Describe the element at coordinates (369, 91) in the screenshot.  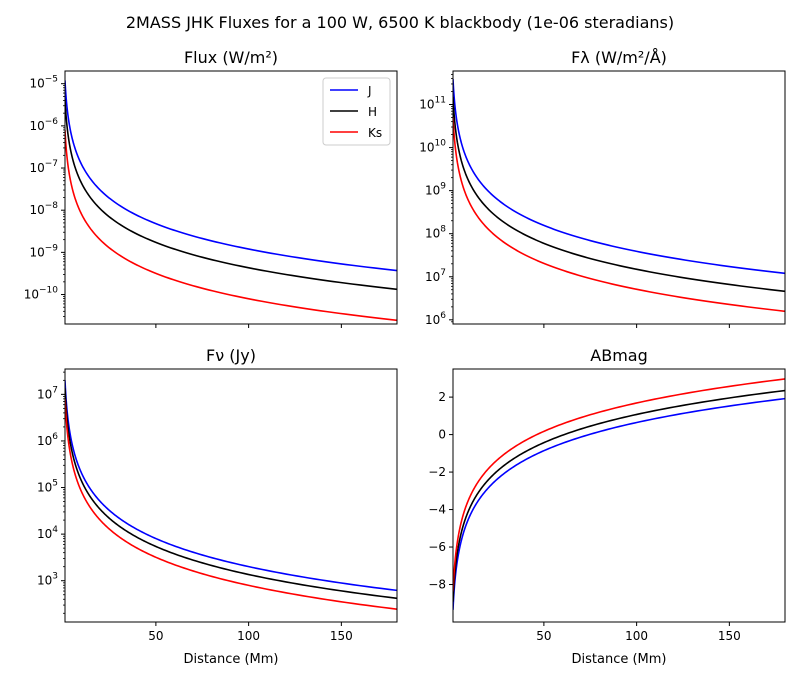
I see `legend-label-J: J` at that location.